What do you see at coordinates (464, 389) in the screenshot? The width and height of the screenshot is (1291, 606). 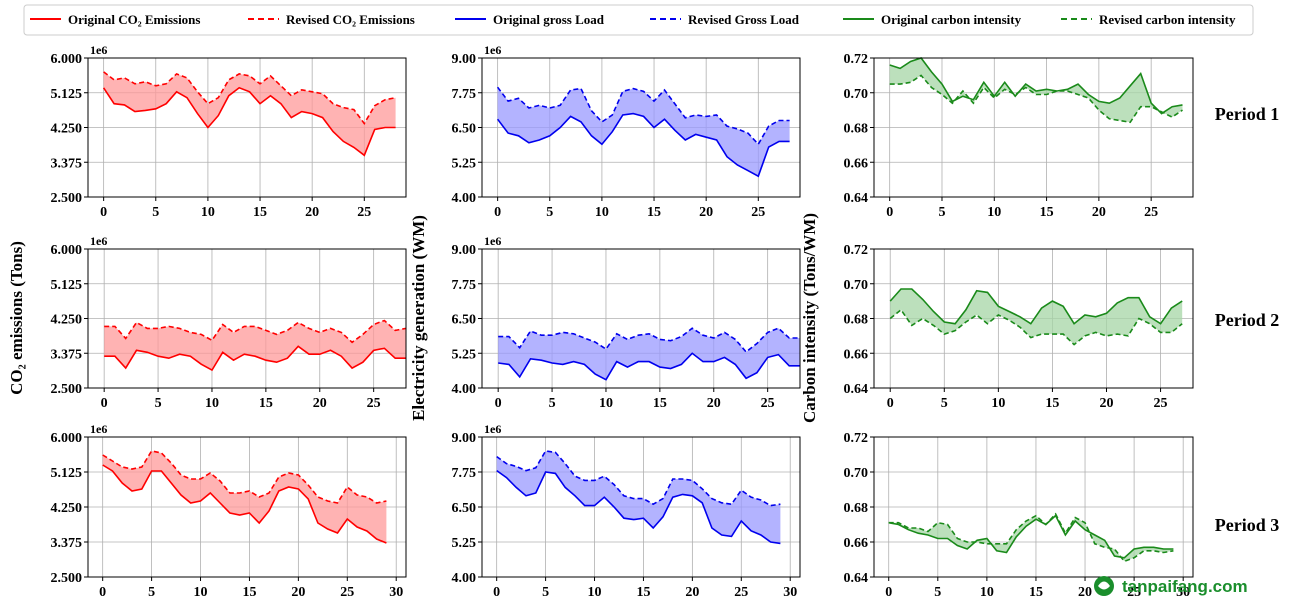 I see `y-tick-label: 4.00` at bounding box center [464, 389].